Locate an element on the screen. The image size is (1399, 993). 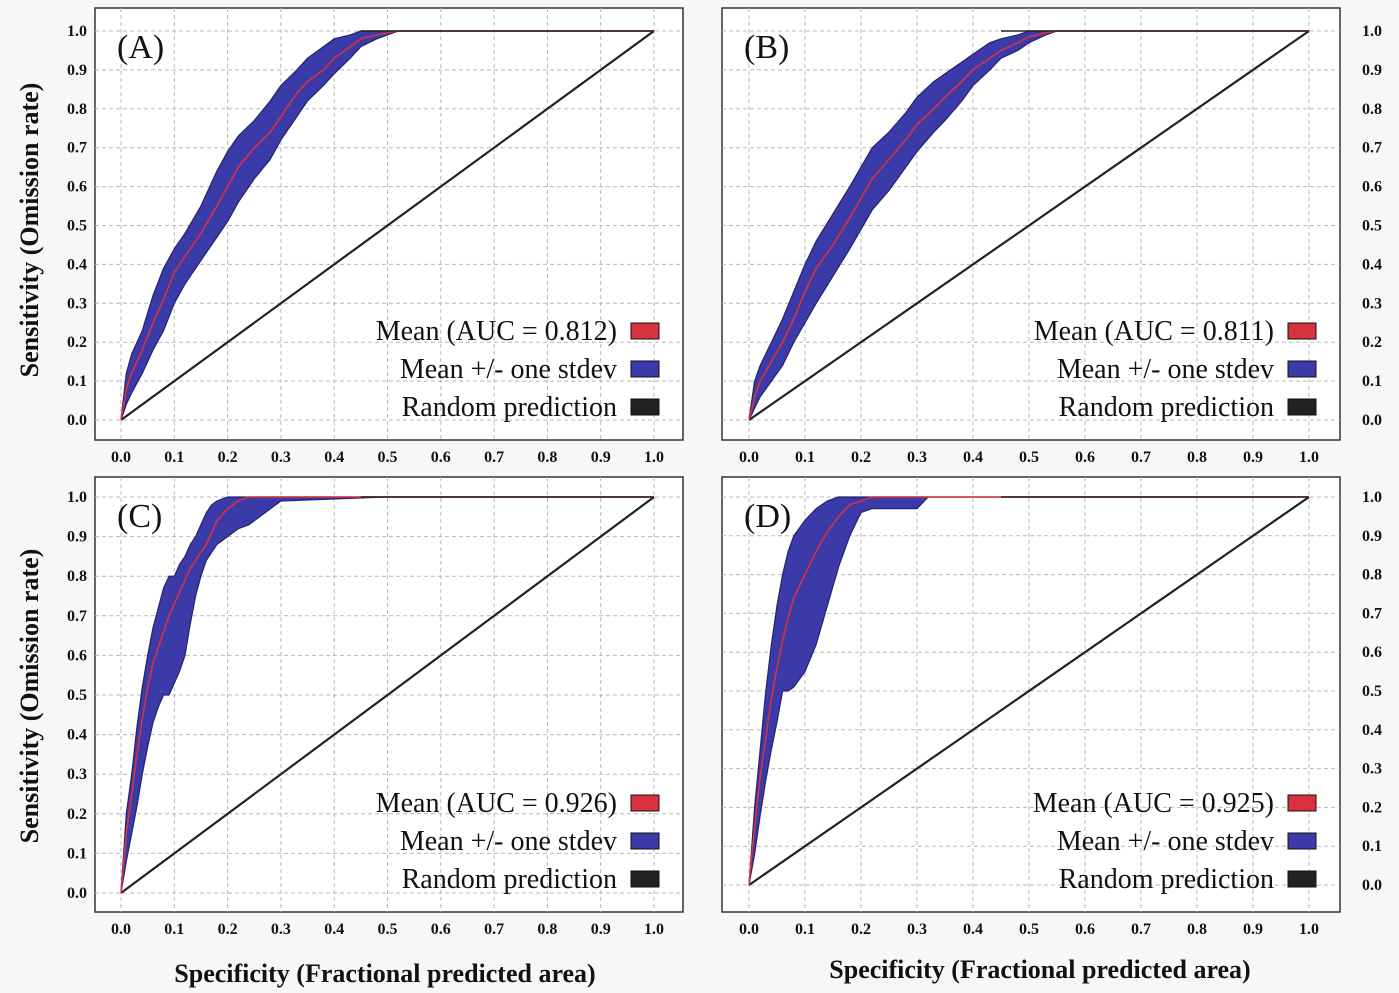
y-axis-title-bottom: Sensitivity (Omission rate) is located at coordinates (29, 696).